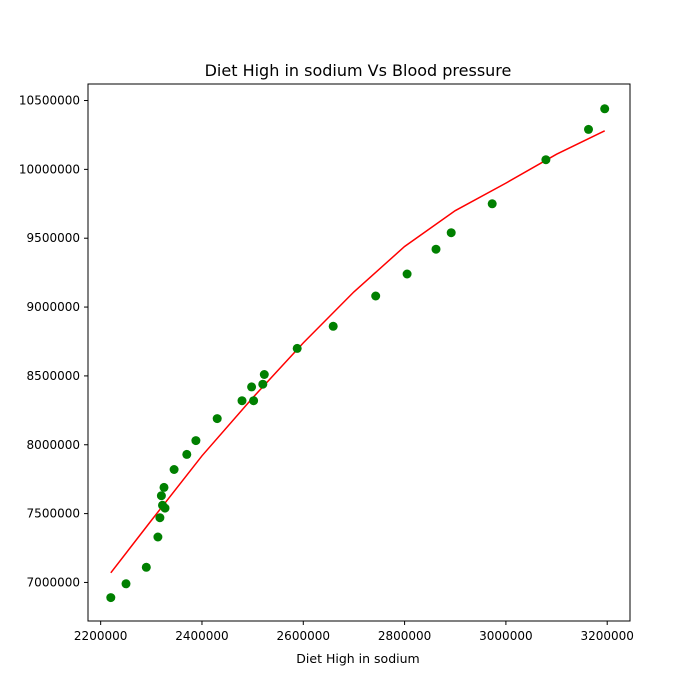 The height and width of the screenshot is (700, 700). I want to click on y-tick-label: 10000000, so click(49, 169).